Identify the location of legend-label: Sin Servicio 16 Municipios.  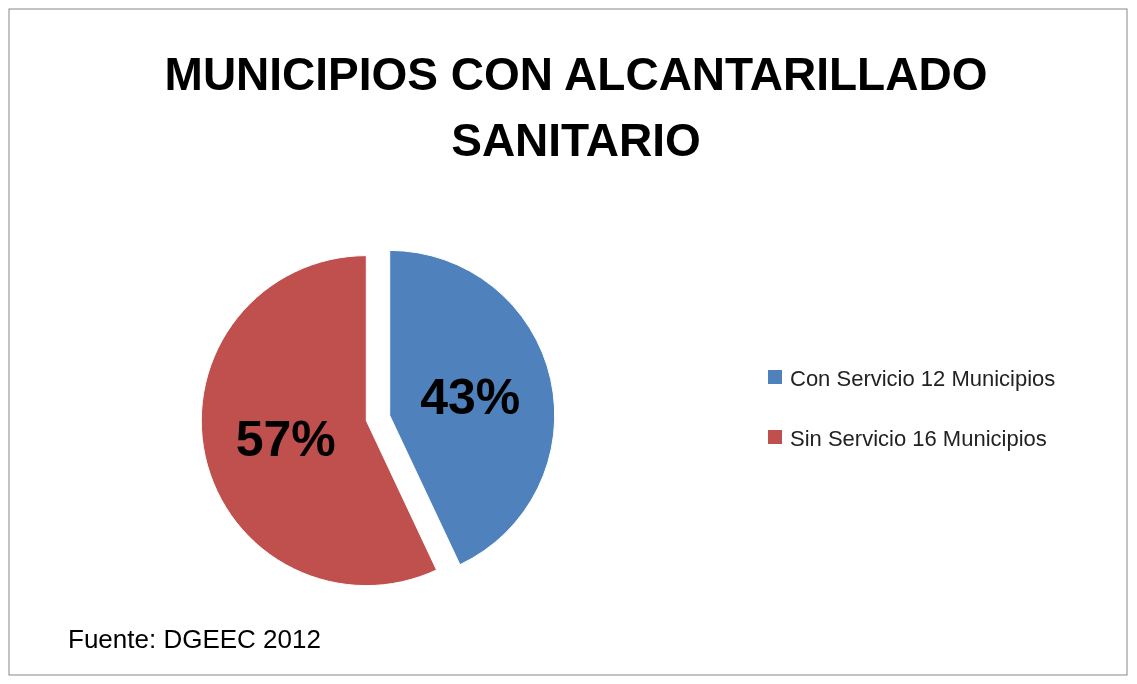
(918, 438).